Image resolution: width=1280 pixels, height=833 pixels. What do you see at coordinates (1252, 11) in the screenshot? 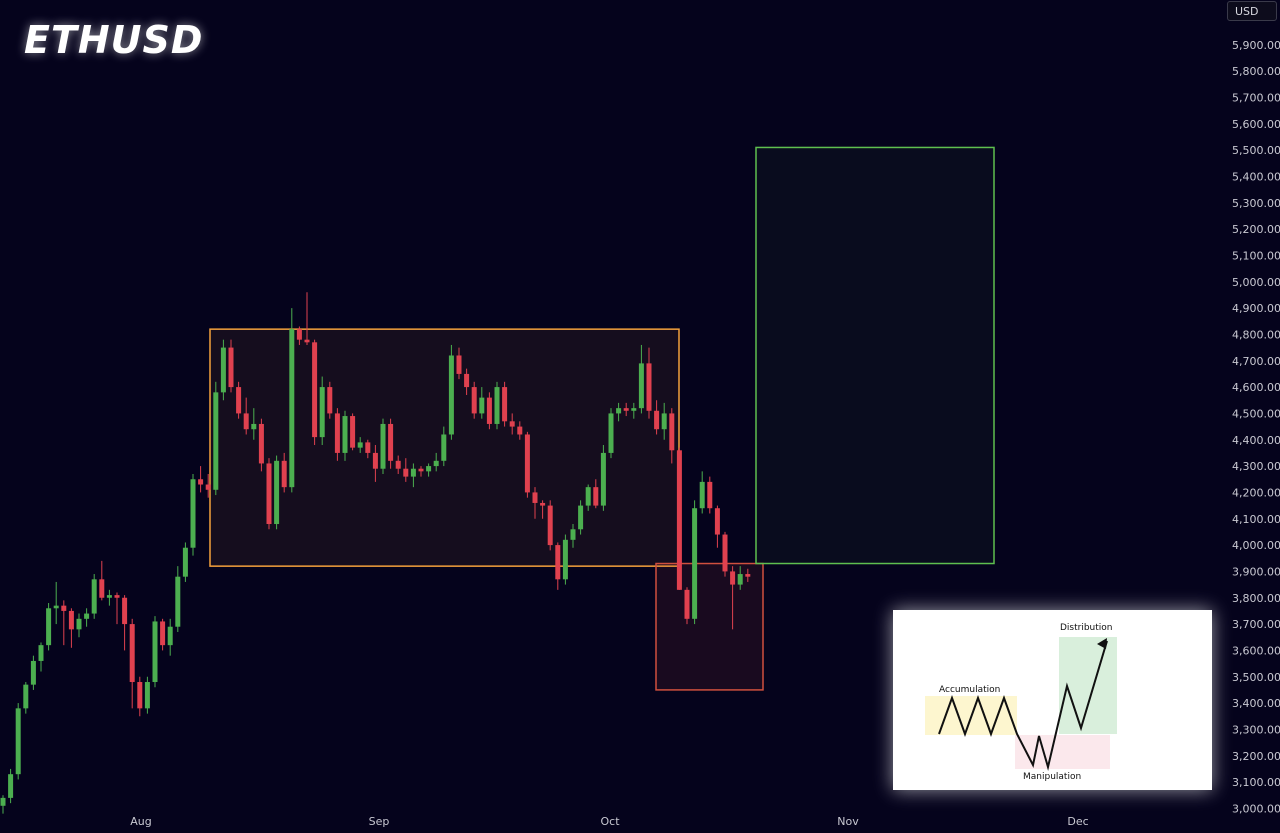
I see `currency-badge: USD` at bounding box center [1252, 11].